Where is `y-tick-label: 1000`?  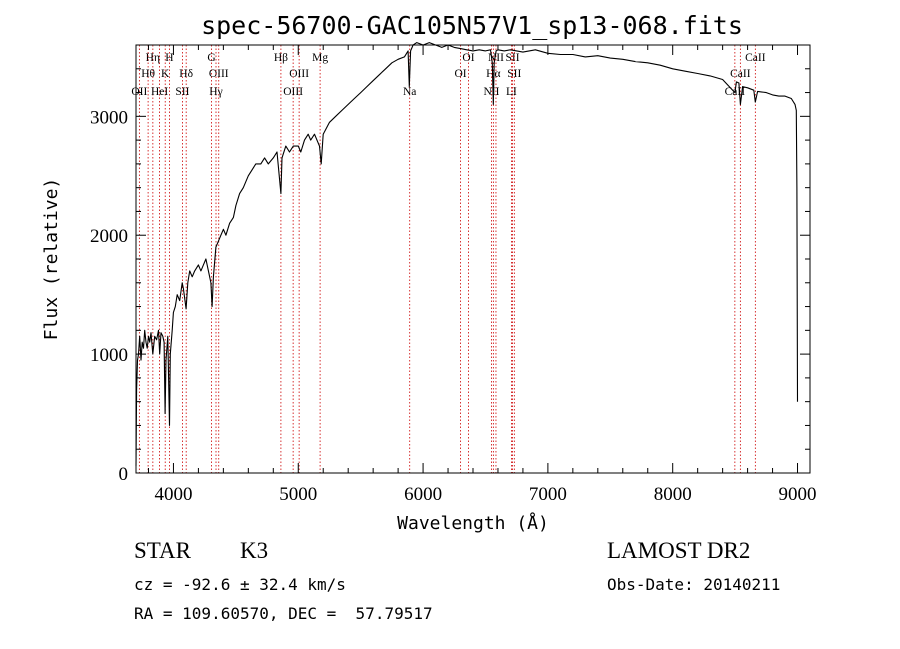
y-tick-label: 1000 is located at coordinates (109, 355).